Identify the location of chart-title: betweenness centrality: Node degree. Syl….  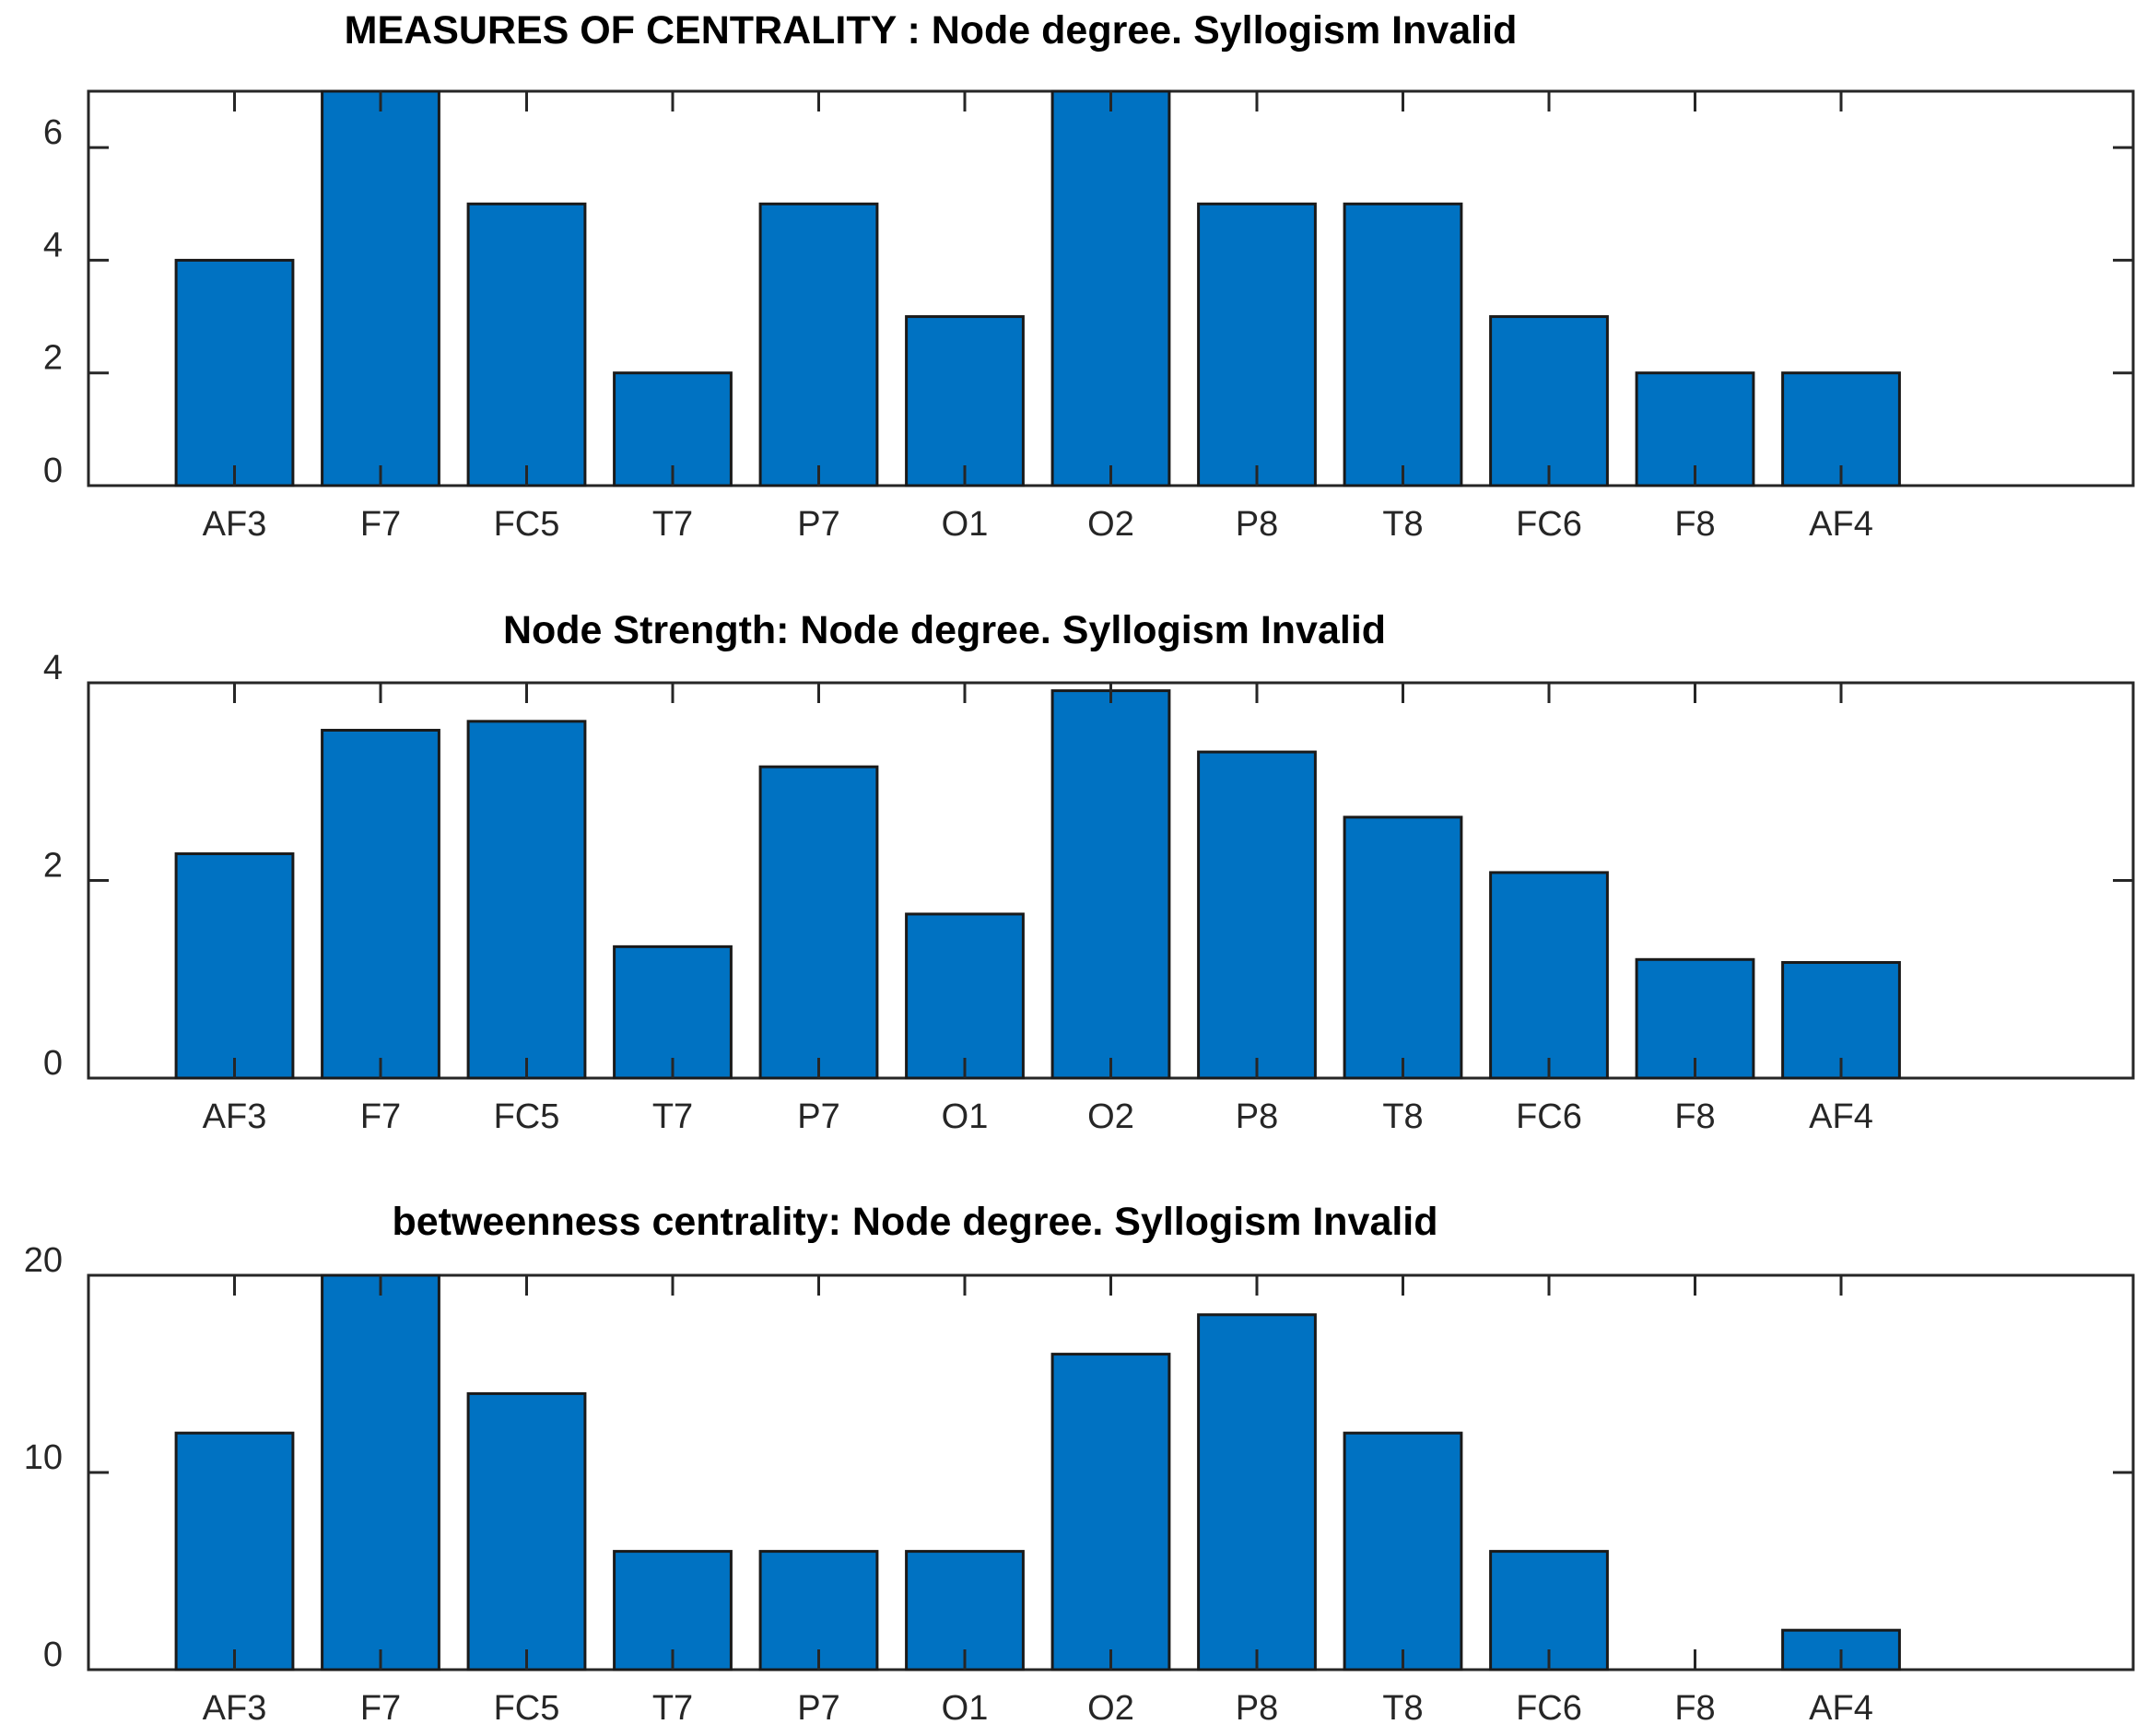
(914, 1222).